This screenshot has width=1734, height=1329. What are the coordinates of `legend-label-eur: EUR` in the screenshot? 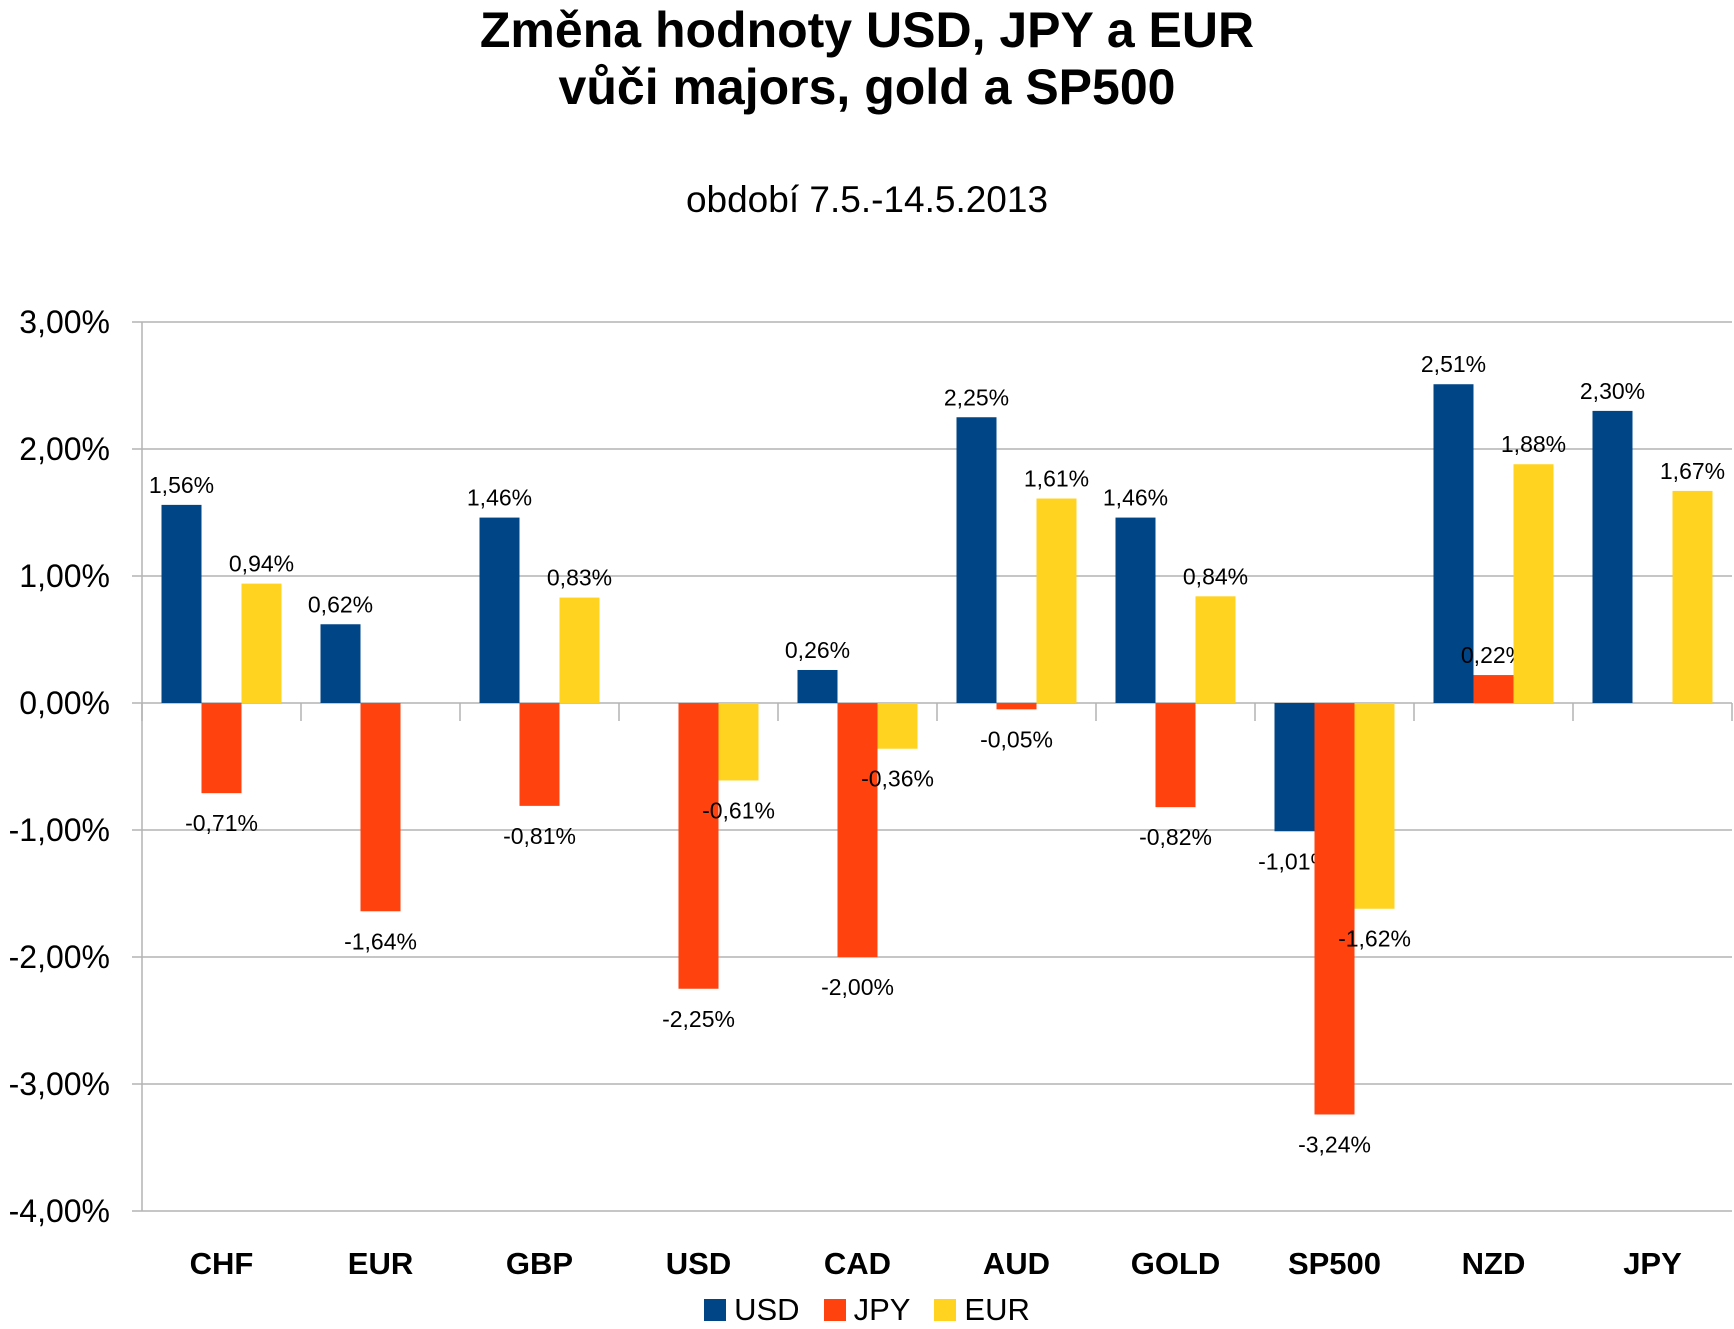 It's located at (997, 1309).